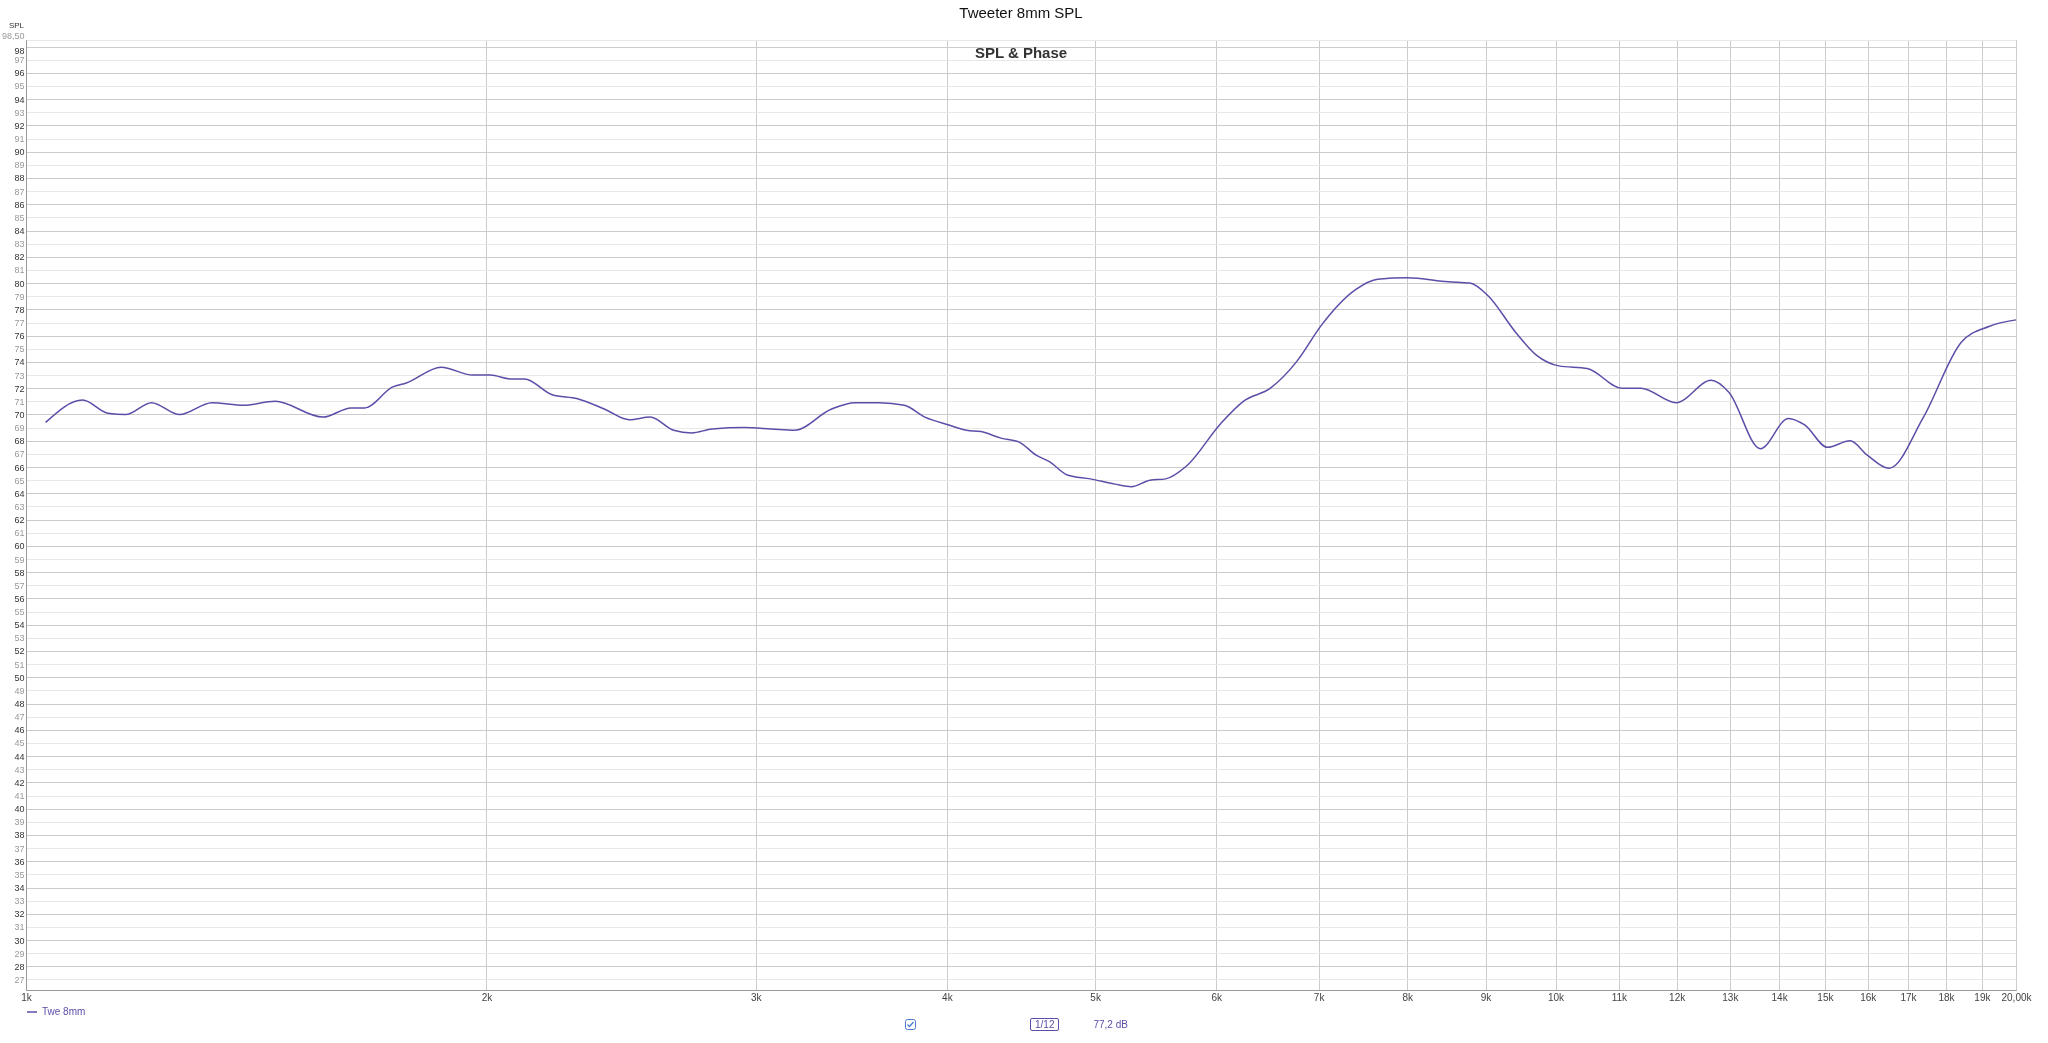 The image size is (2048, 1043). I want to click on x-tick-label: 9k, so click(1486, 997).